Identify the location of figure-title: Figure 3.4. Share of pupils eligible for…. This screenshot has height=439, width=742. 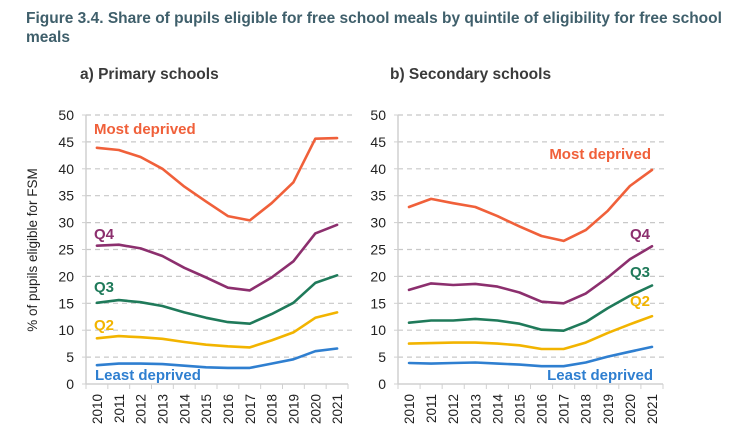
(374, 28).